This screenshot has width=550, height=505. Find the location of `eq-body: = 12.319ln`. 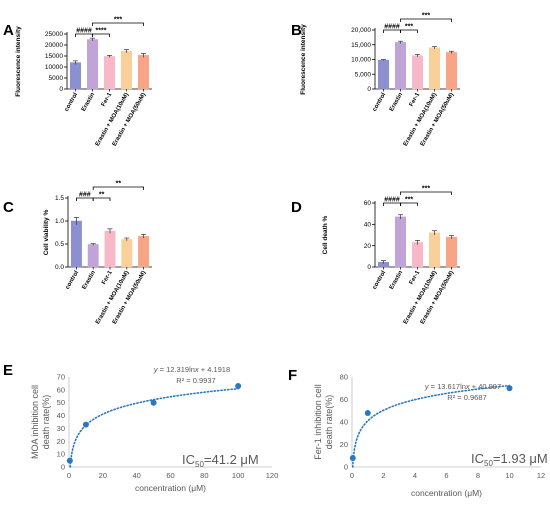

eq-body: = 12.319ln is located at coordinates (176, 369).